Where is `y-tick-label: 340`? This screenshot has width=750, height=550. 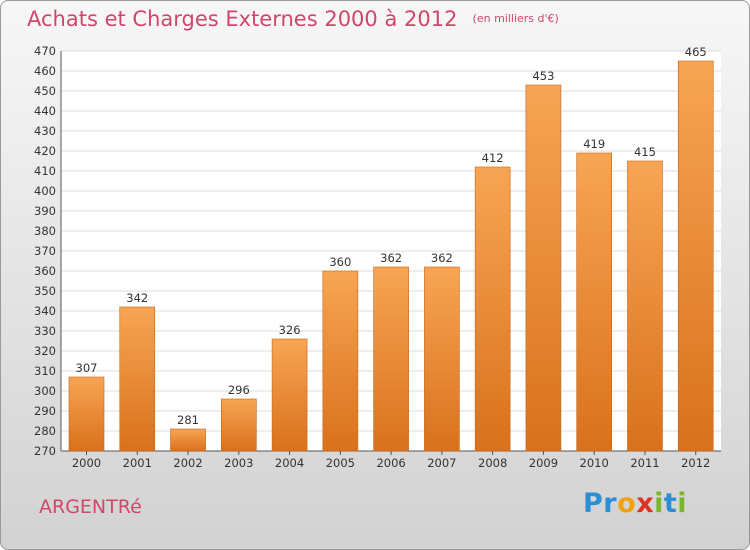
y-tick-label: 340 is located at coordinates (45, 311).